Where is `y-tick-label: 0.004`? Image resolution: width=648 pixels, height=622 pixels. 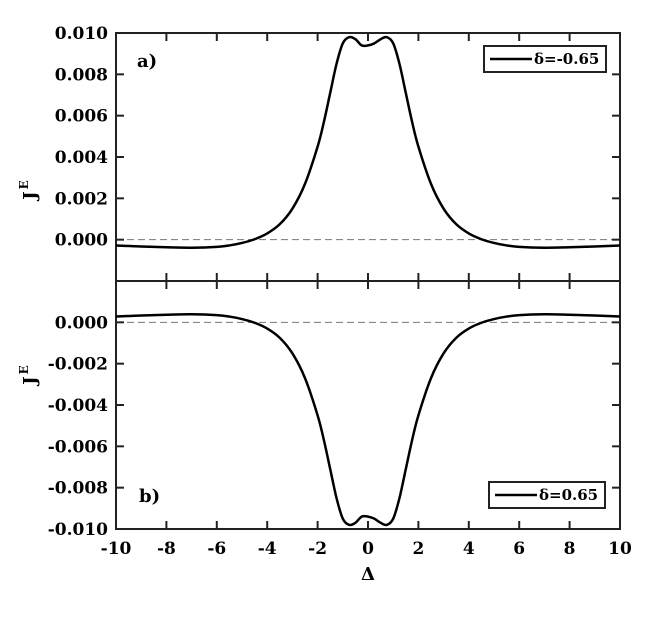
y-tick-label: 0.004 is located at coordinates (81, 158).